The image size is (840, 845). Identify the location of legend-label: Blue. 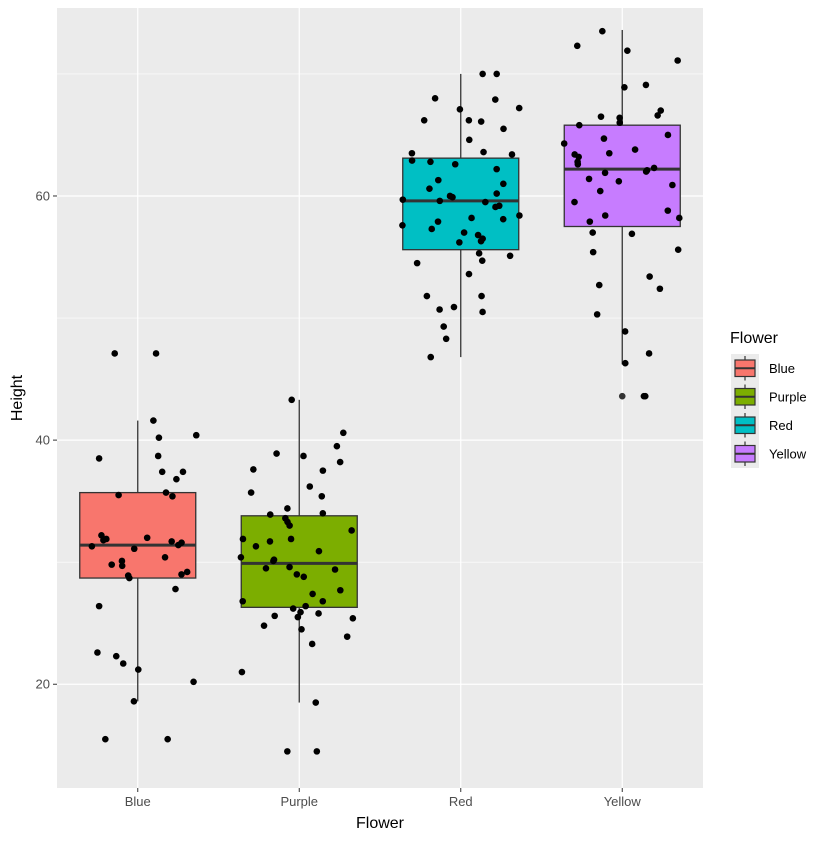
(782, 368).